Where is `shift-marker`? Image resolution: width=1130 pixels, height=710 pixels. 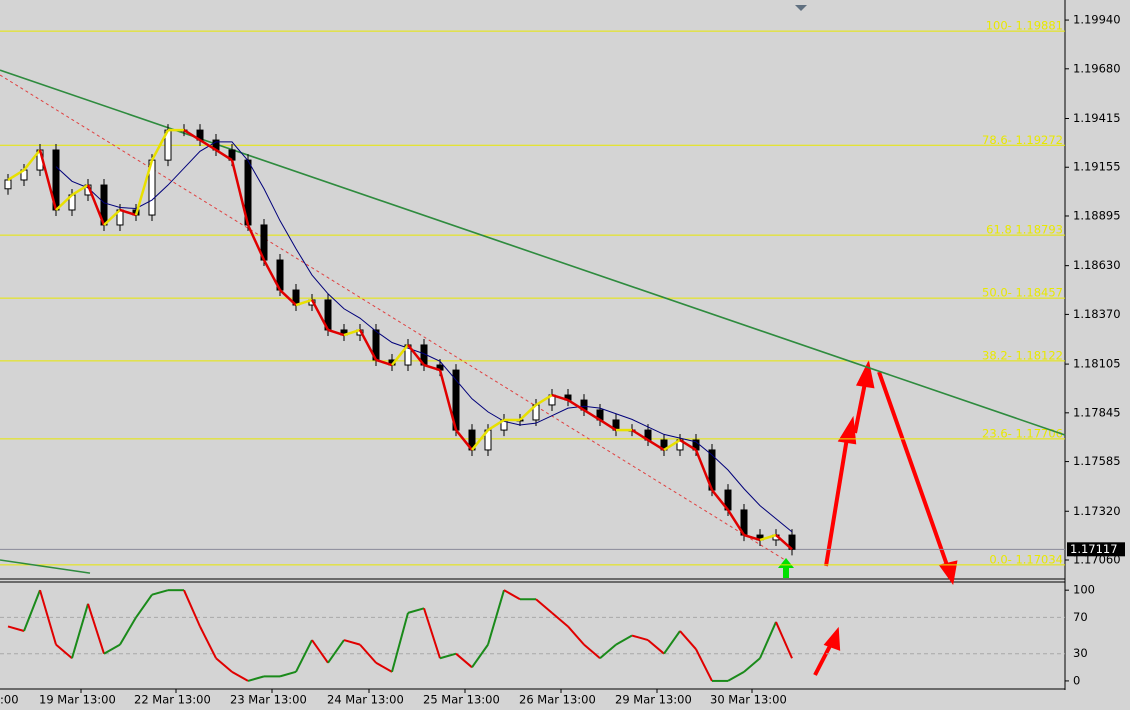
shift-marker is located at coordinates (801, 8).